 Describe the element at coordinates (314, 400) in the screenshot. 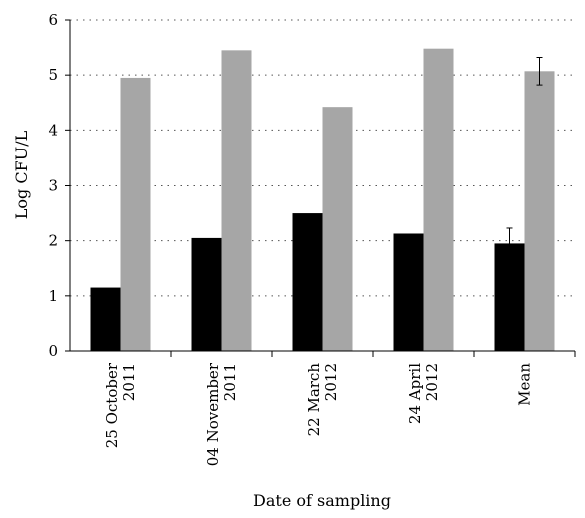

I see `x-category-label: 22 March` at that location.